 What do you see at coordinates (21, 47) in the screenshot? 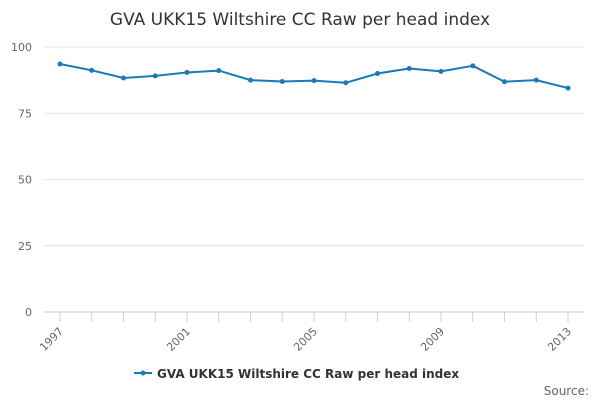
I see `y-tick-label: 100` at bounding box center [21, 47].